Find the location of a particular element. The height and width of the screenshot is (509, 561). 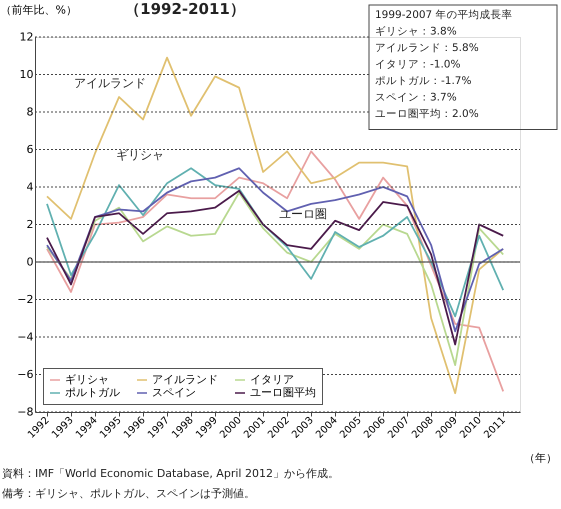

annotation: ポルトガル：-1.7% is located at coordinates (423, 81).